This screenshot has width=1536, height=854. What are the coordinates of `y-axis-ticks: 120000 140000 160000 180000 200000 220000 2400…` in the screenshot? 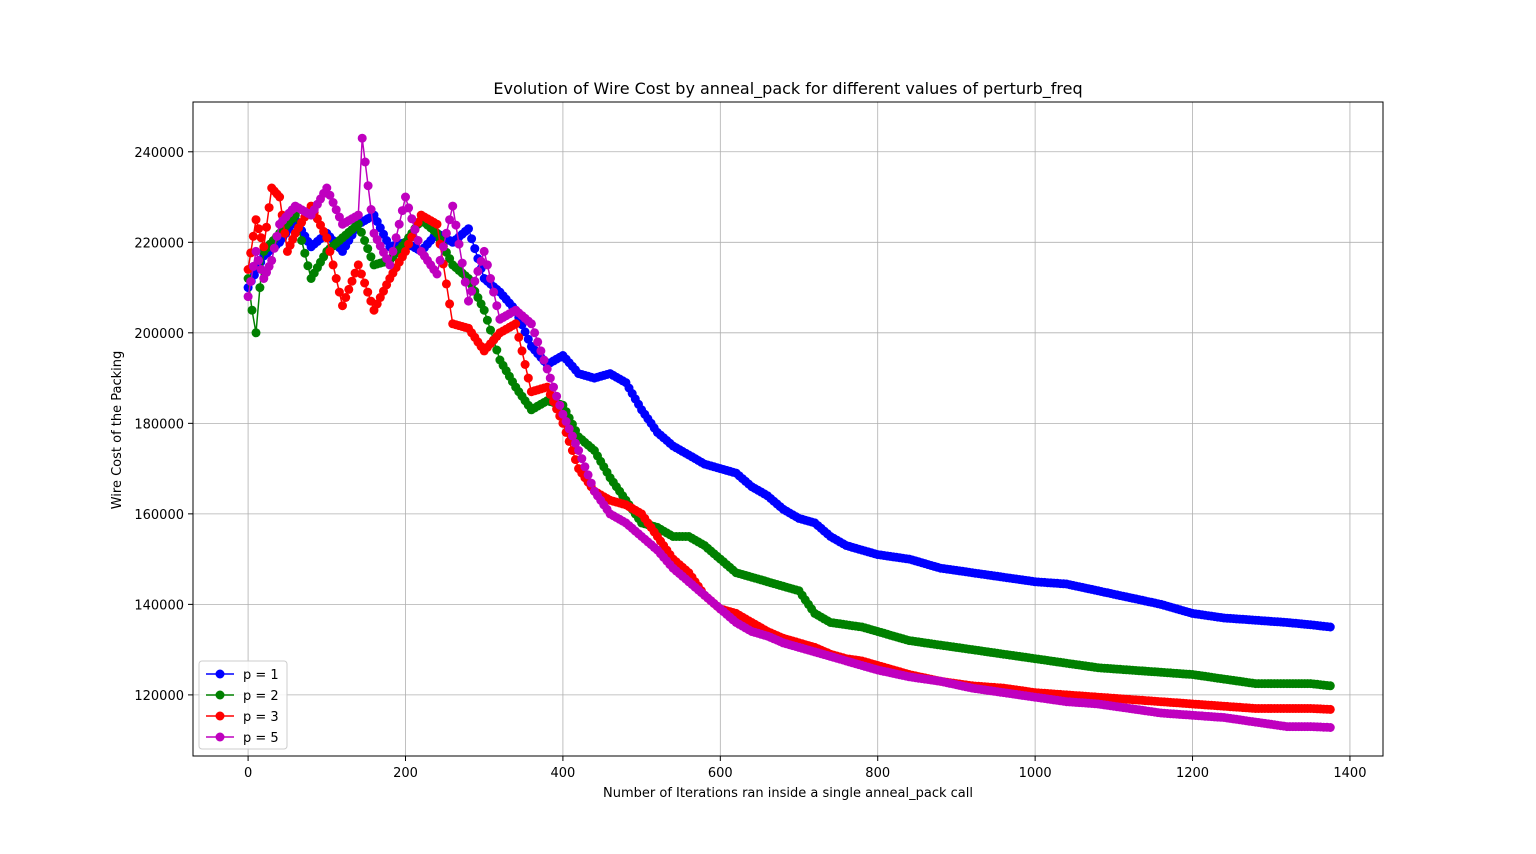 It's located at (163, 425).